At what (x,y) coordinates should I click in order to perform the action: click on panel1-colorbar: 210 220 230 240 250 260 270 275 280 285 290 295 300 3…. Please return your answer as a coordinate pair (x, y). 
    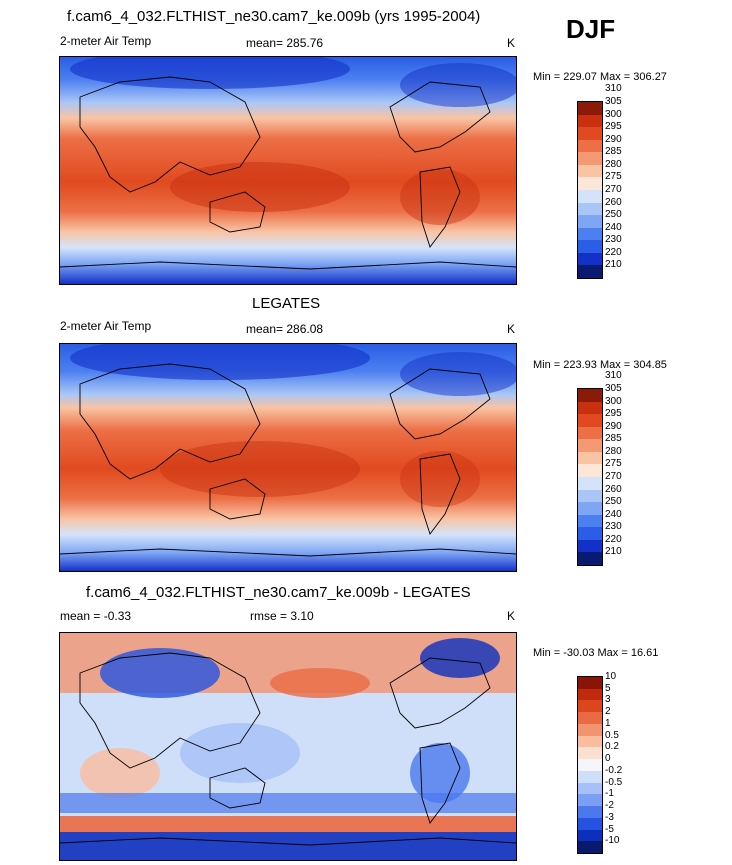
    Looking at the image, I should click on (607, 182).